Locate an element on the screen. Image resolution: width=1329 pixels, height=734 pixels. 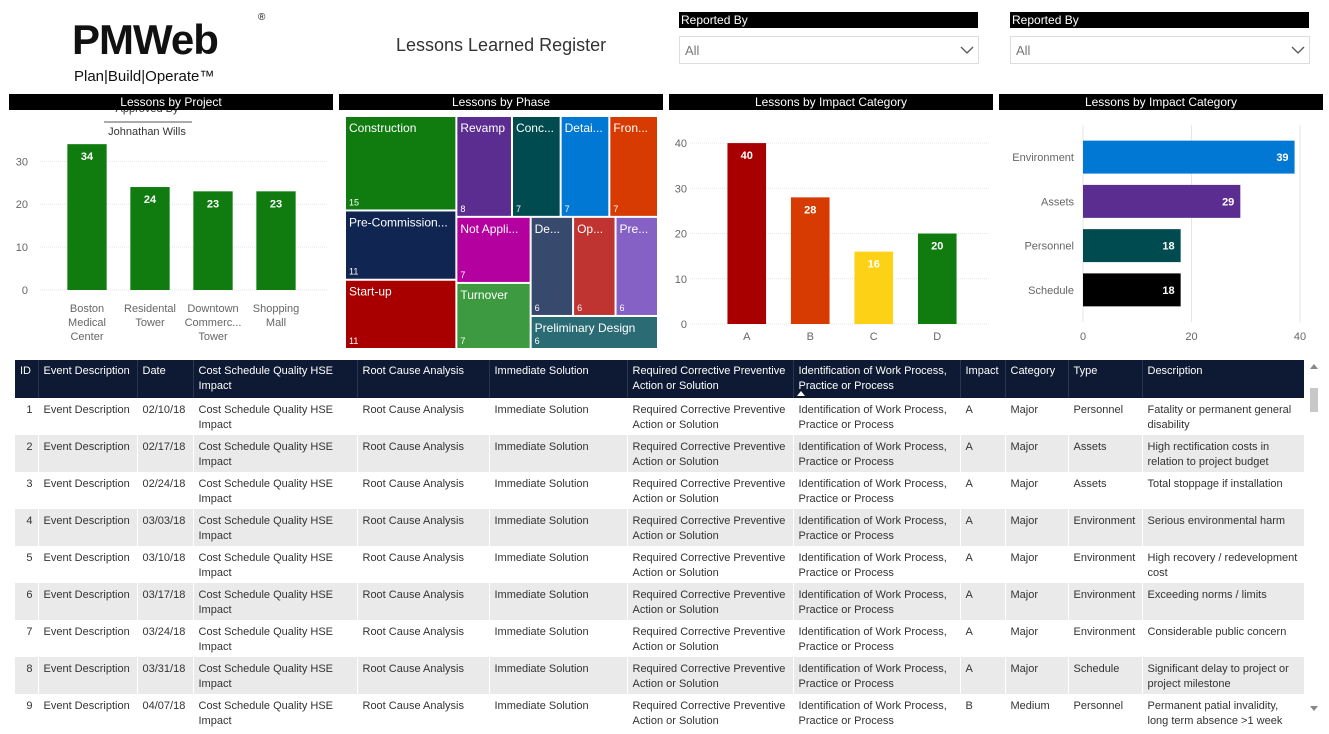
filter-value: All is located at coordinates (692, 50).